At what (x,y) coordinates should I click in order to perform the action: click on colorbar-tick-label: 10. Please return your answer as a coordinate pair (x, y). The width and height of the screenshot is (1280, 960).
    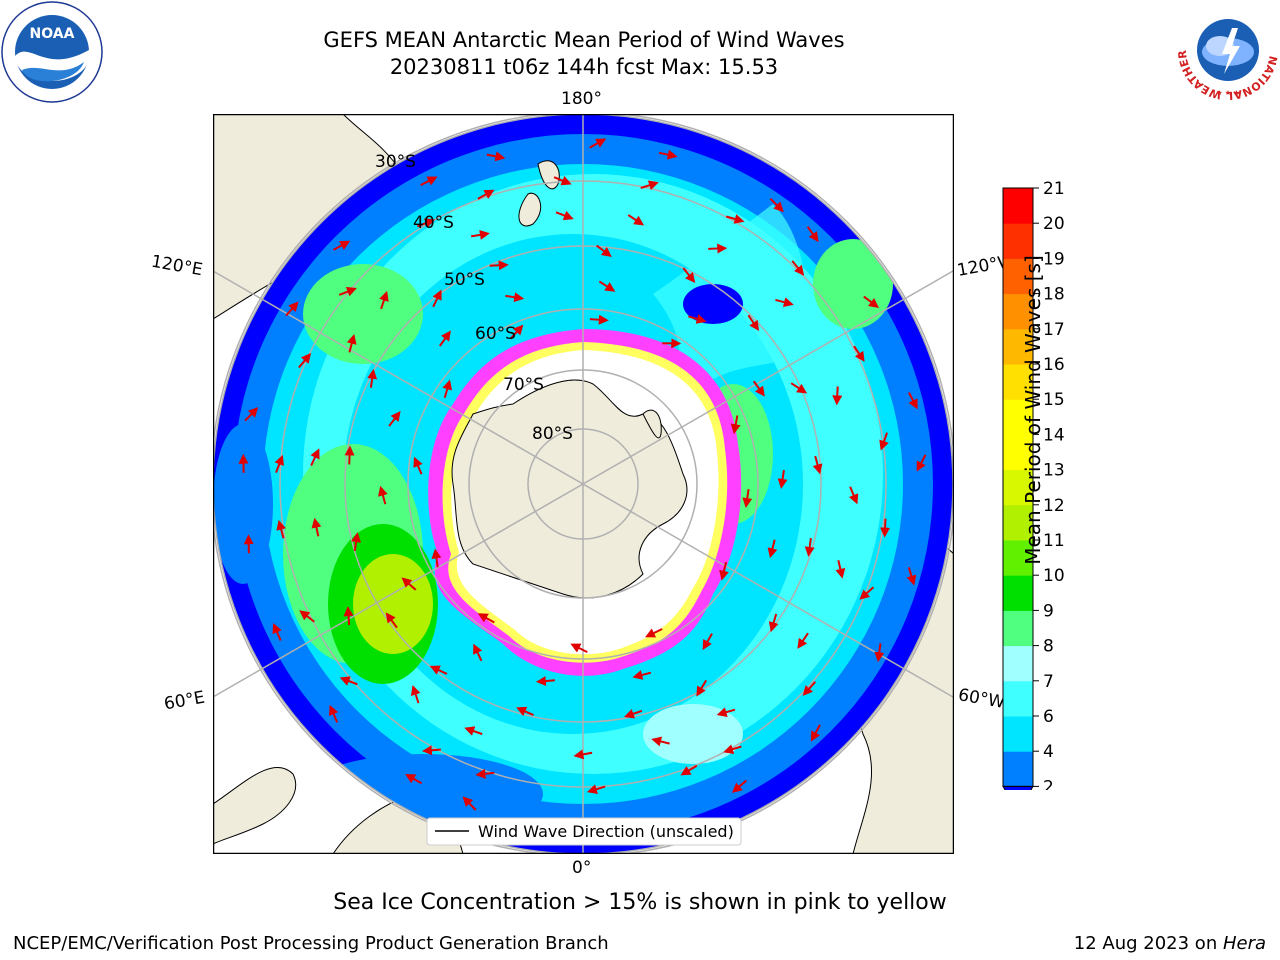
    Looking at the image, I should click on (1054, 576).